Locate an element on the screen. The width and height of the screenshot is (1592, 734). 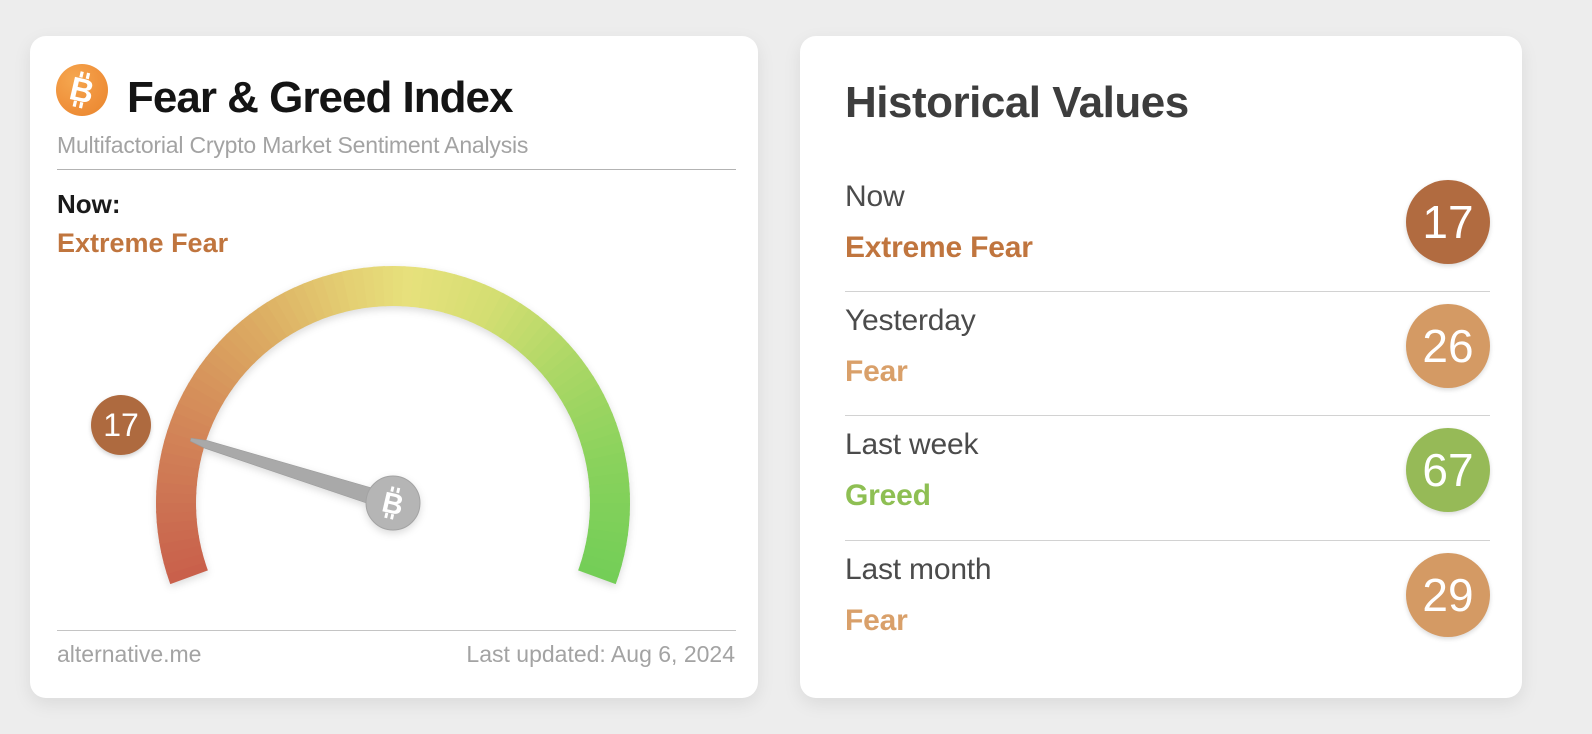
value-badge: 17 is located at coordinates (1448, 222).